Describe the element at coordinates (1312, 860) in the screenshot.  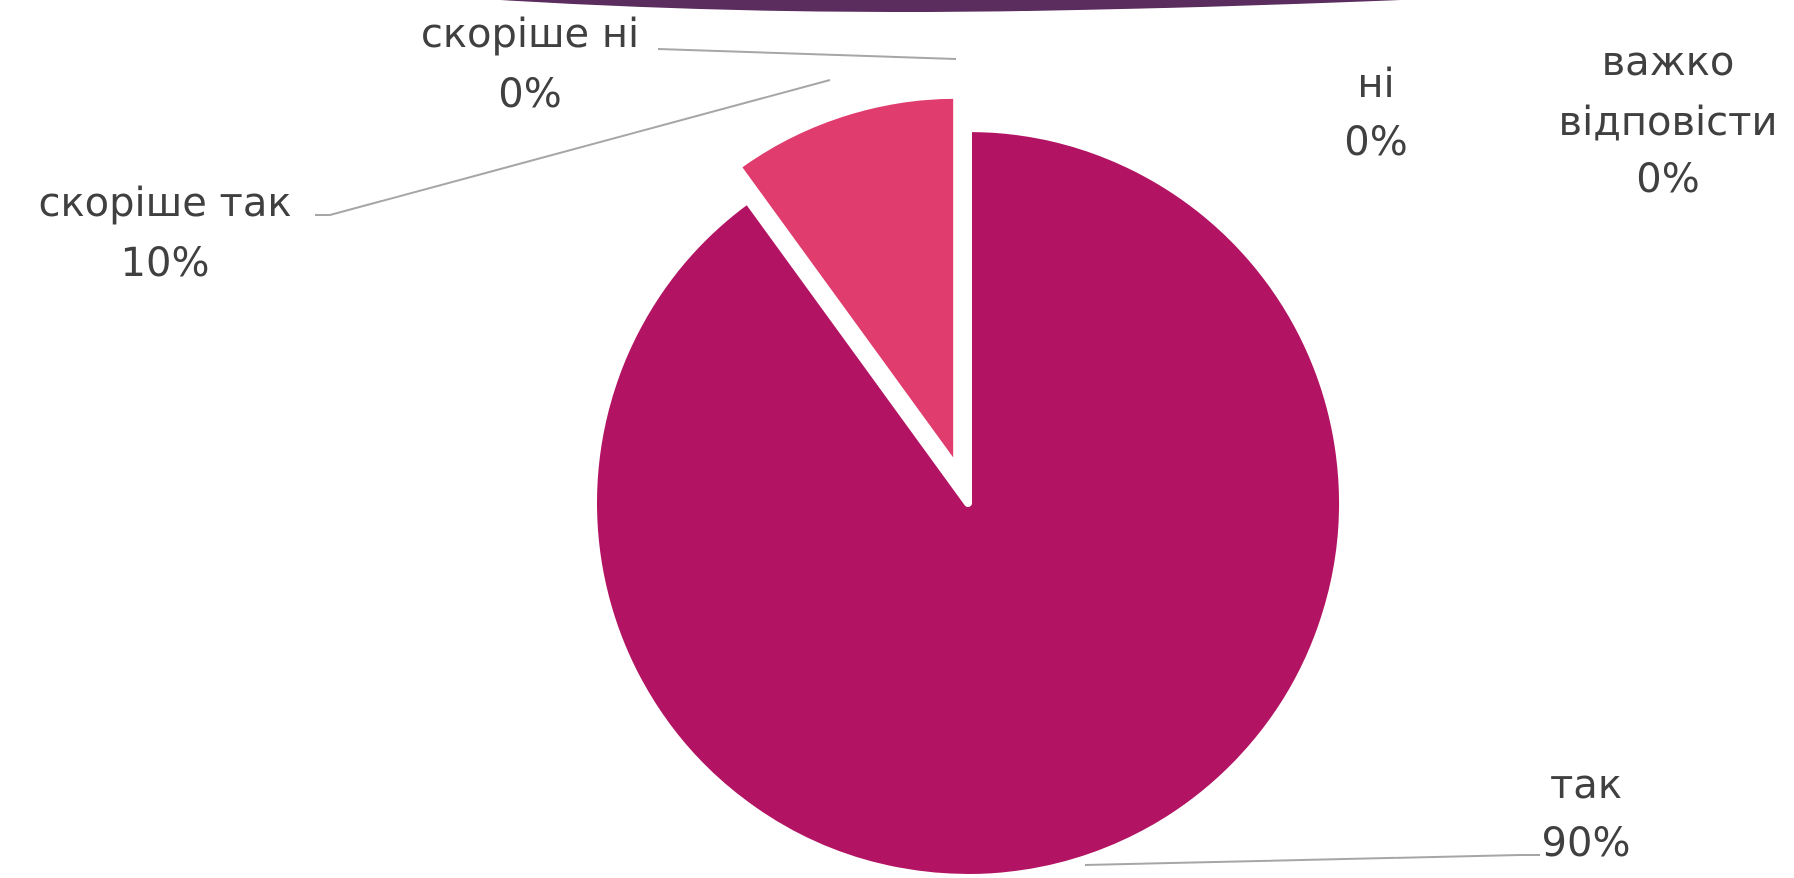
I see `leader-line-tak` at that location.